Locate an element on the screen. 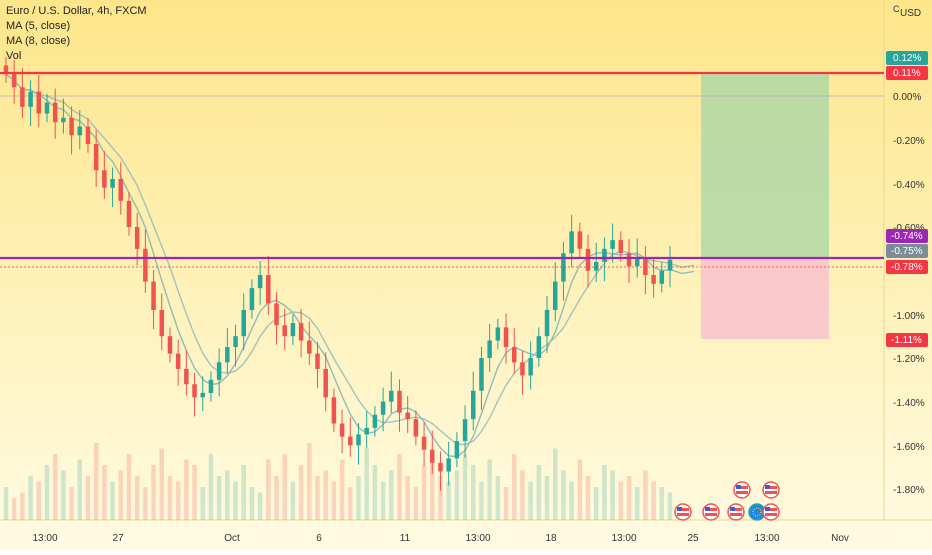 The image size is (932, 555). svg-text: -0.78% is located at coordinates (907, 267).